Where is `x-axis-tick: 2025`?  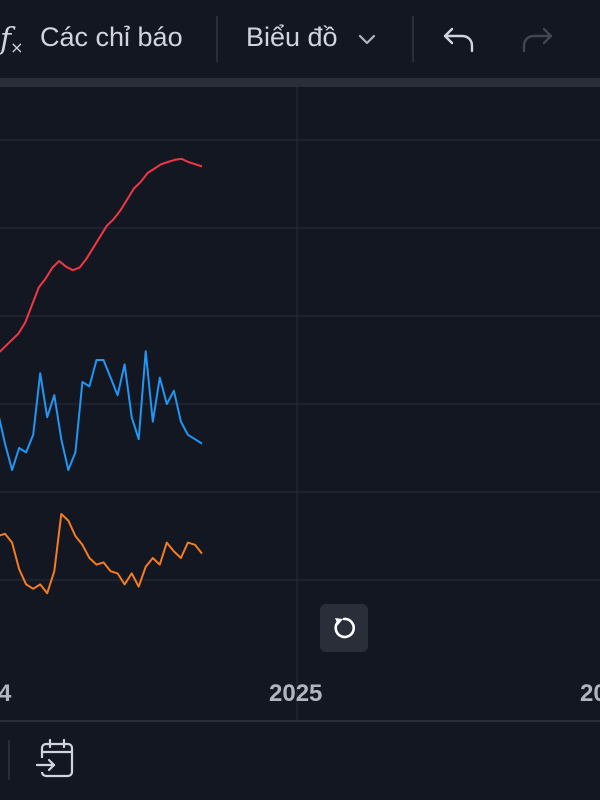
x-axis-tick: 2025 is located at coordinates (296, 693).